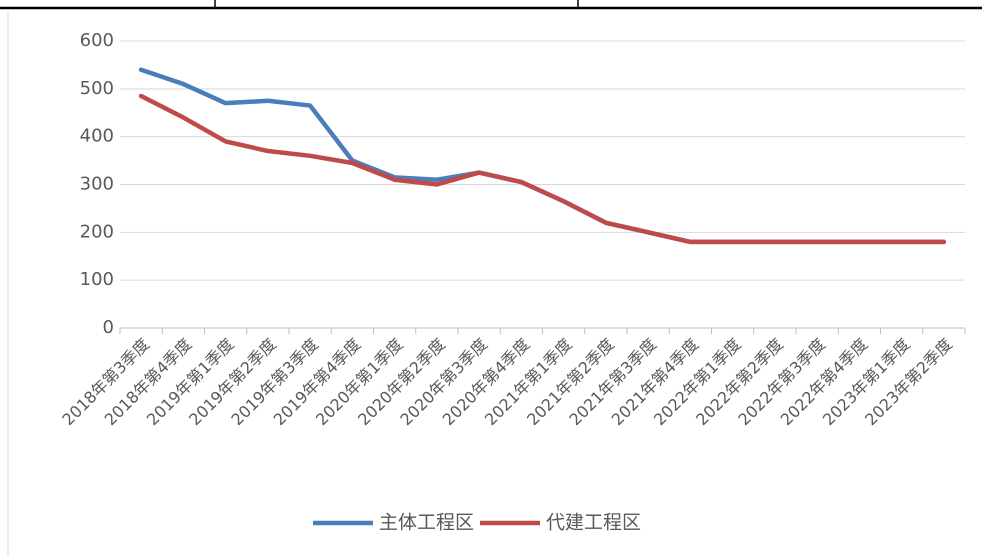 This screenshot has width=982, height=557. What do you see at coordinates (426, 523) in the screenshot?
I see `legend-label: 主体工程区` at bounding box center [426, 523].